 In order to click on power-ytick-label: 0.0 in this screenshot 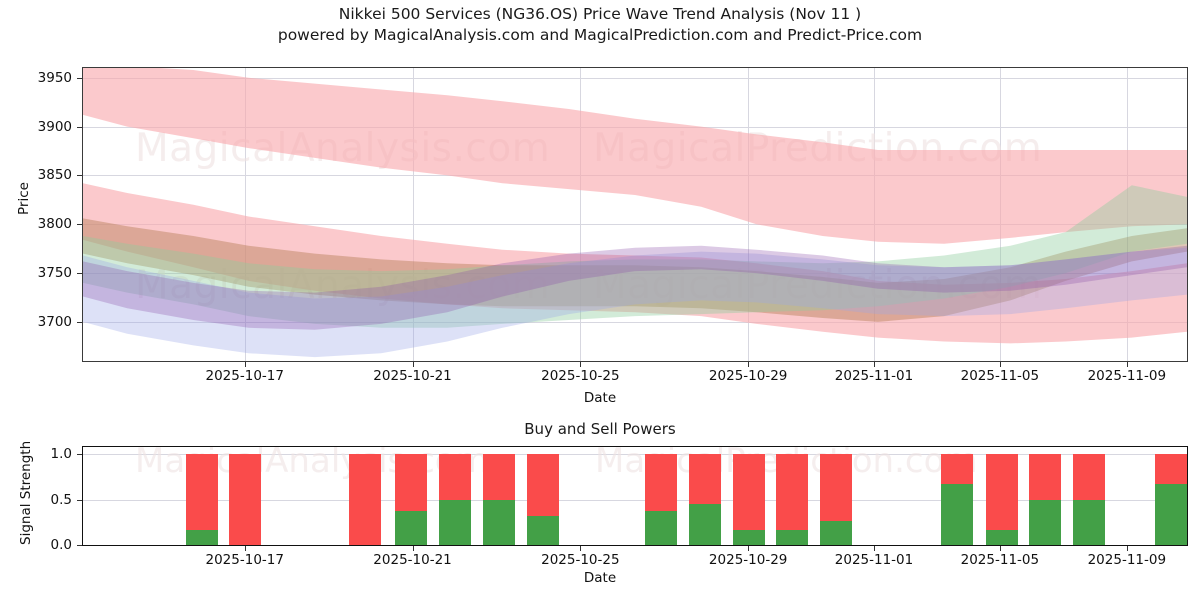, I will do `click(61, 545)`.